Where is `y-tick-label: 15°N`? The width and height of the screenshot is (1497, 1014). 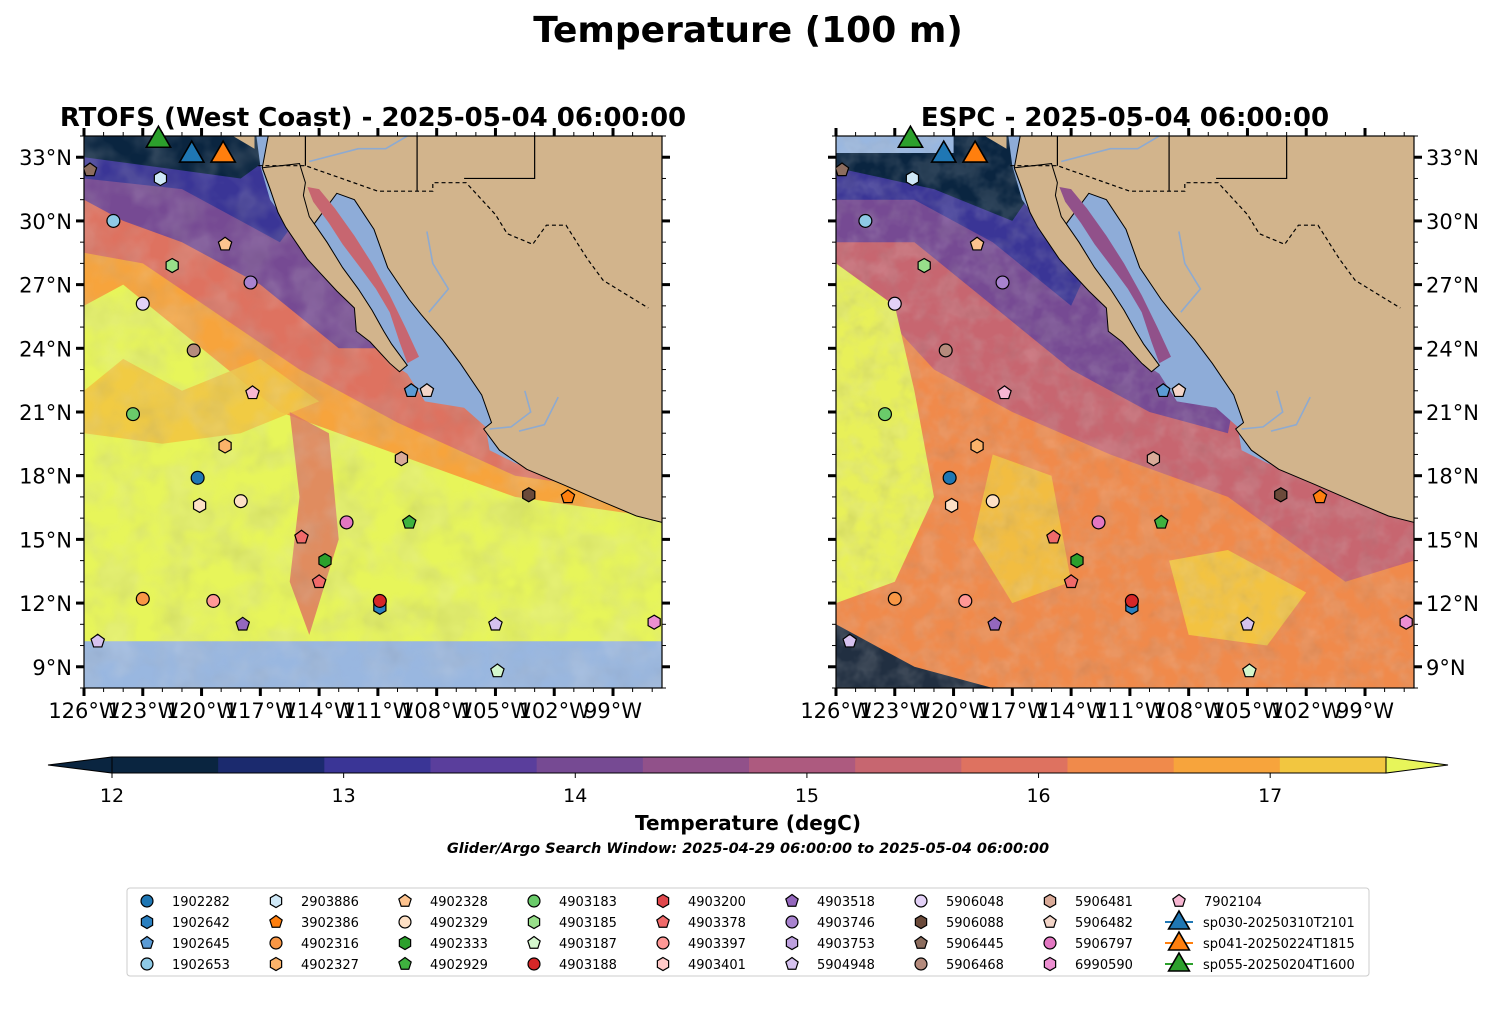 y-tick-label: 15°N is located at coordinates (1452, 540).